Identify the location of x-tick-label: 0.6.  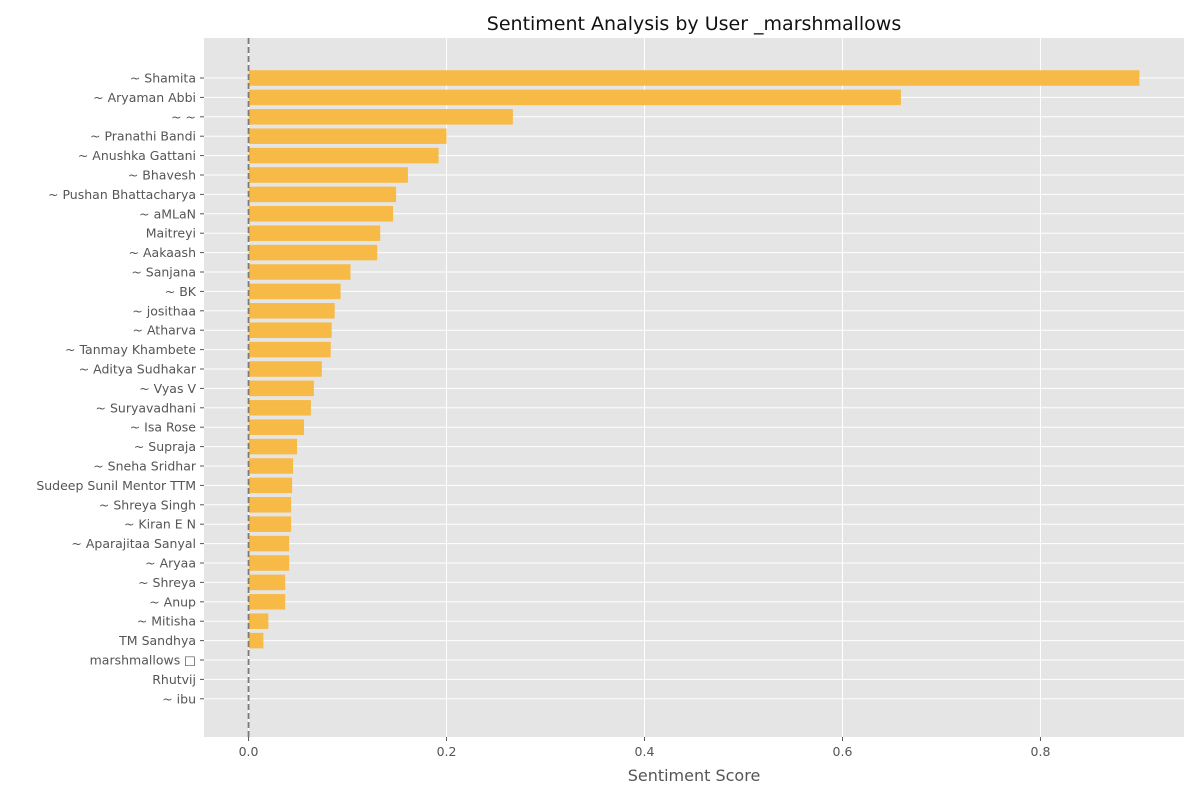
(843, 751).